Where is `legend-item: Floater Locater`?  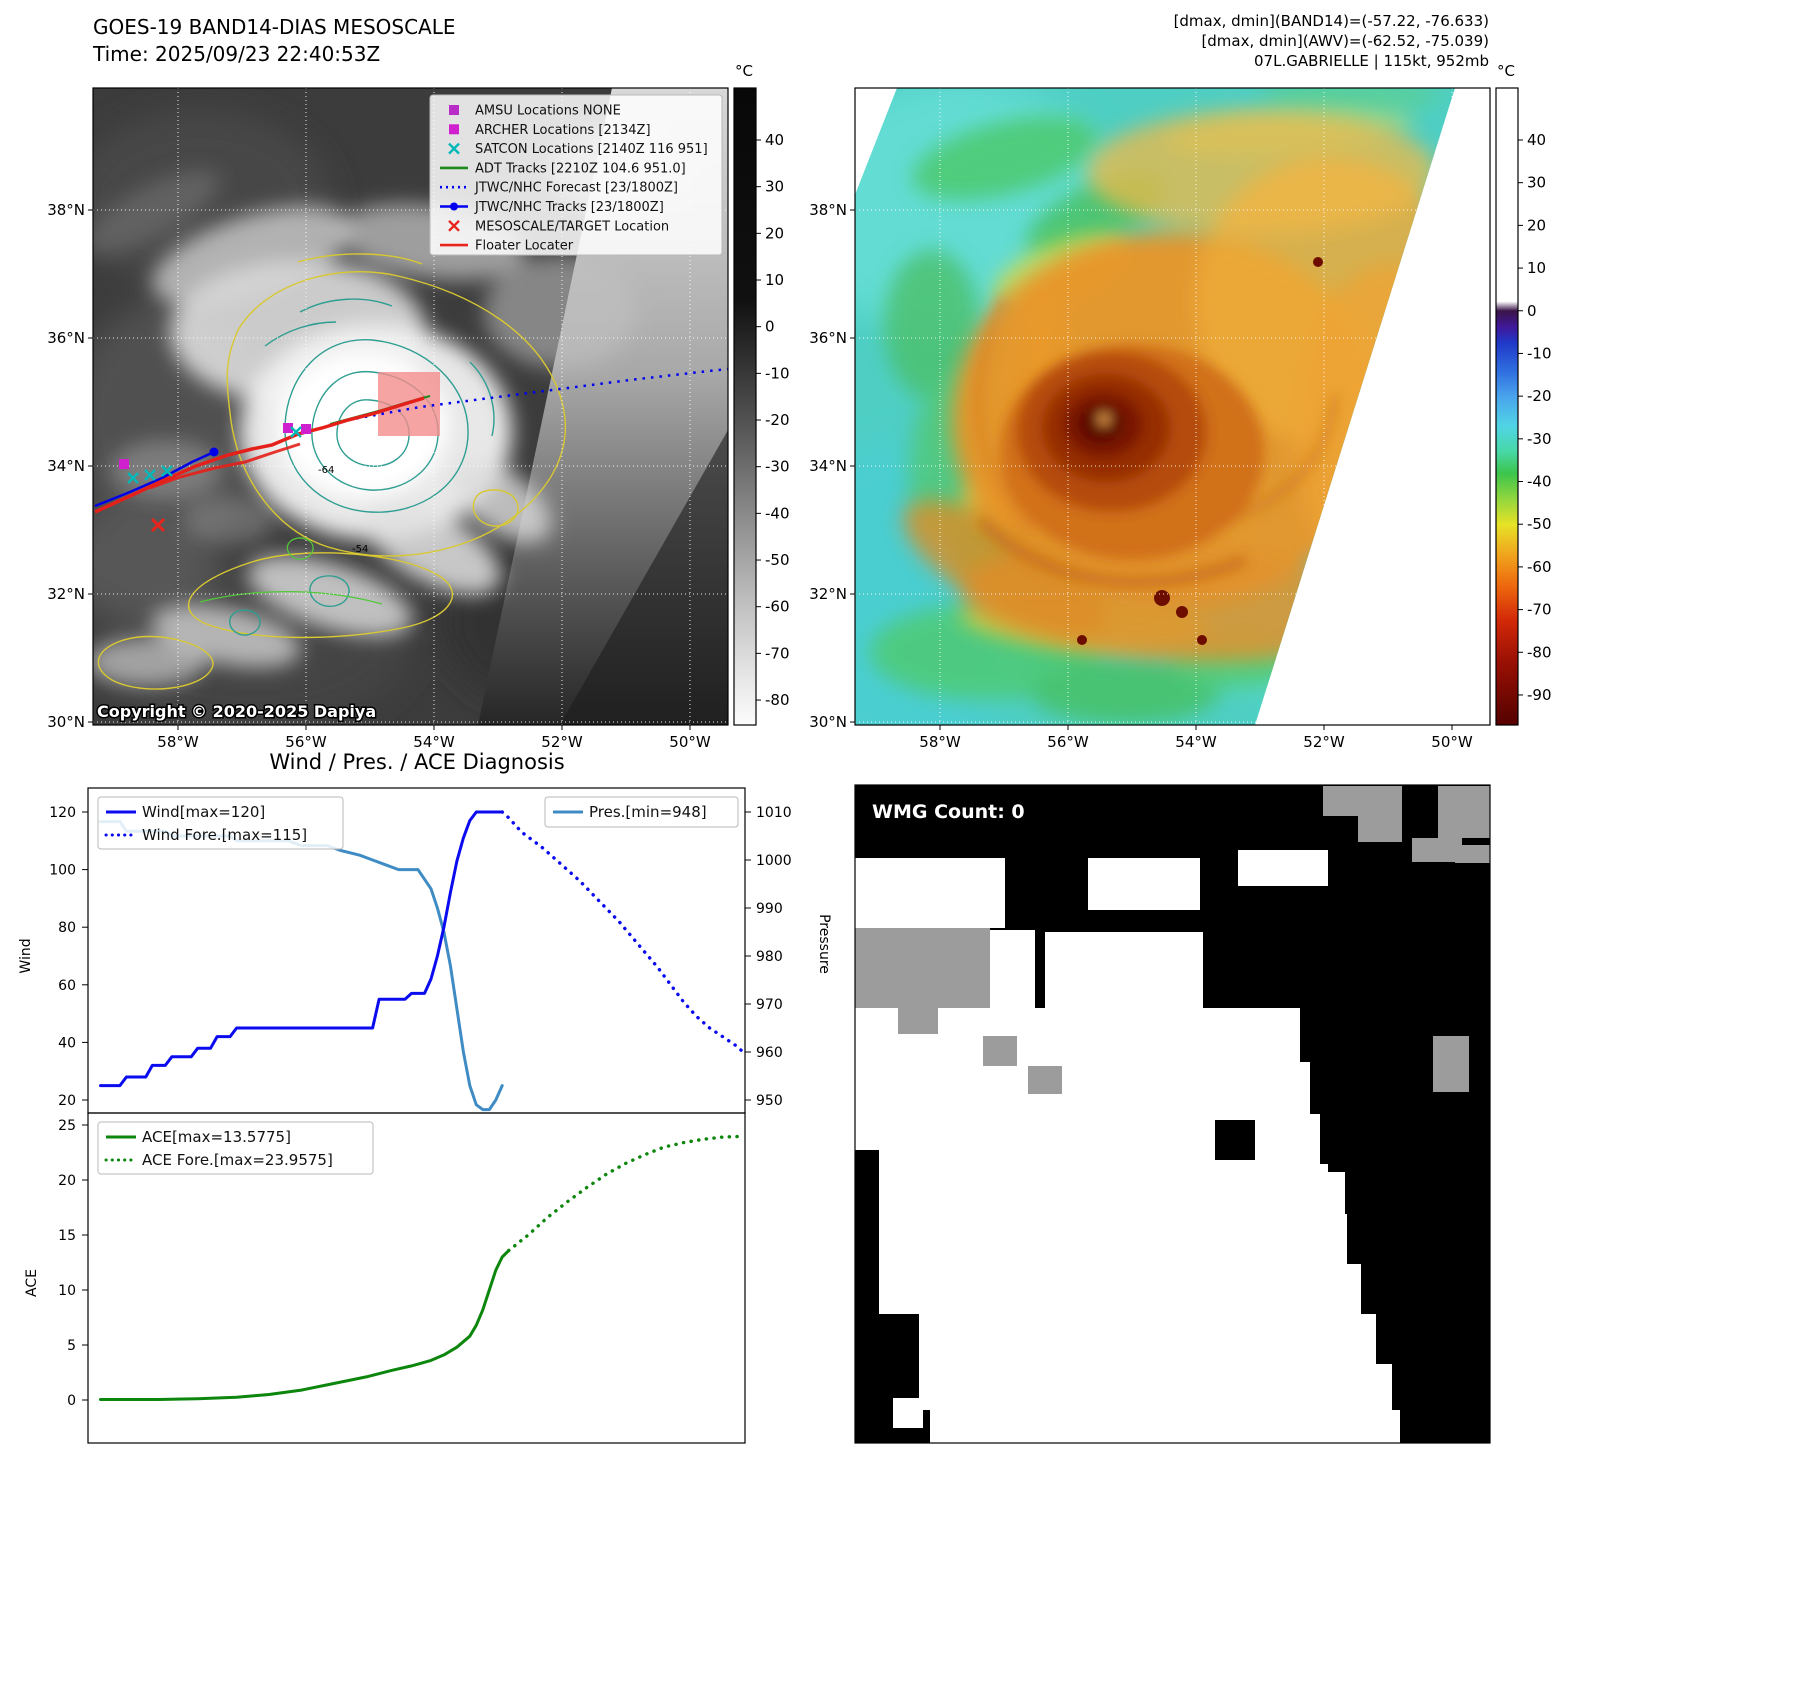 legend-item: Floater Locater is located at coordinates (507, 246).